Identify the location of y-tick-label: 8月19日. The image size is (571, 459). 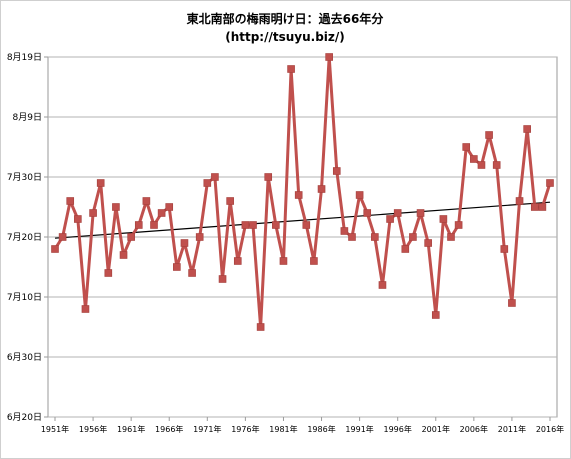
(24, 57).